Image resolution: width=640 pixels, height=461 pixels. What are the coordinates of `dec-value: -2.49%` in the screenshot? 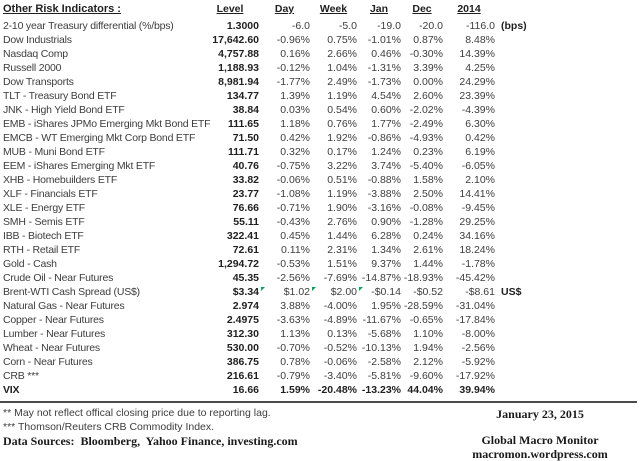 It's located at (426, 124).